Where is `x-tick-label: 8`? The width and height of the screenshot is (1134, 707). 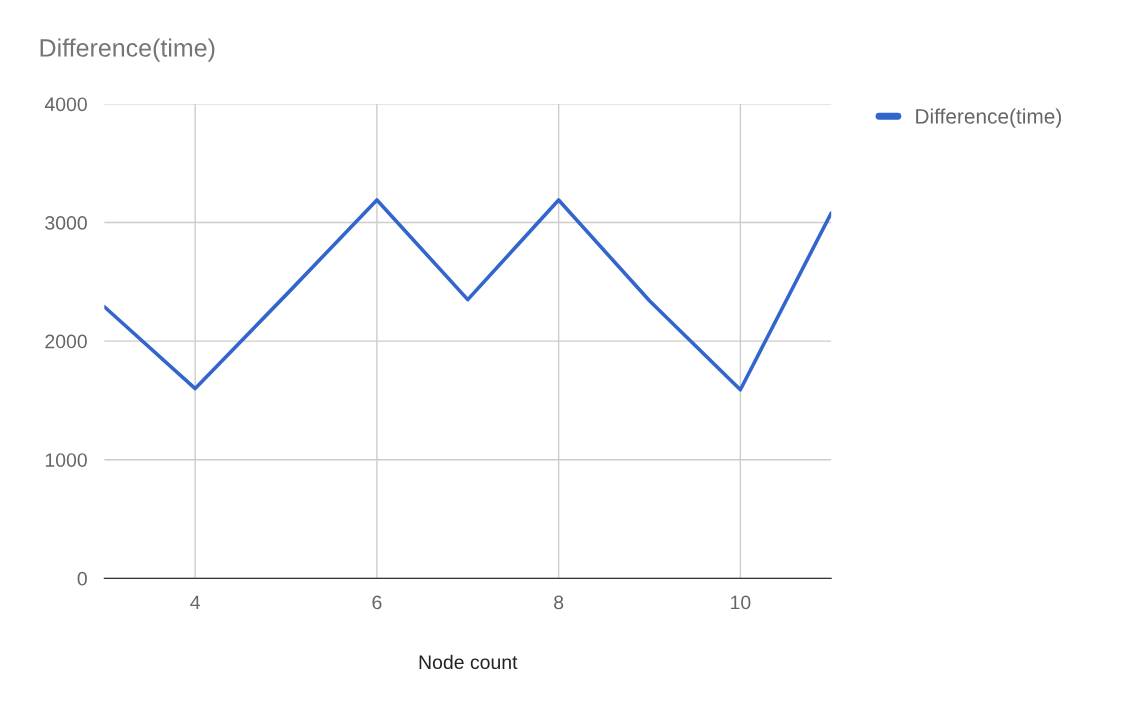 x-tick-label: 8 is located at coordinates (559, 602).